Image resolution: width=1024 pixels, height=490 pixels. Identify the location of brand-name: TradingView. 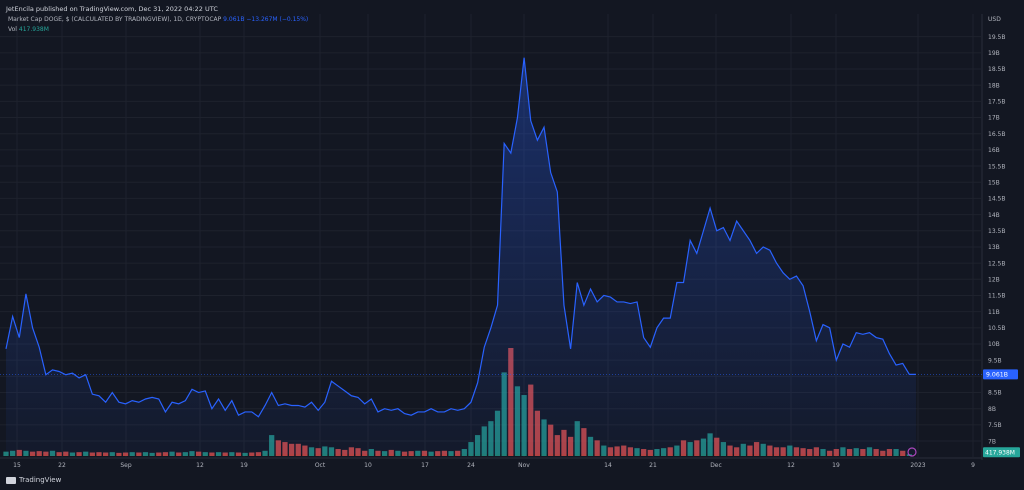
(40, 480).